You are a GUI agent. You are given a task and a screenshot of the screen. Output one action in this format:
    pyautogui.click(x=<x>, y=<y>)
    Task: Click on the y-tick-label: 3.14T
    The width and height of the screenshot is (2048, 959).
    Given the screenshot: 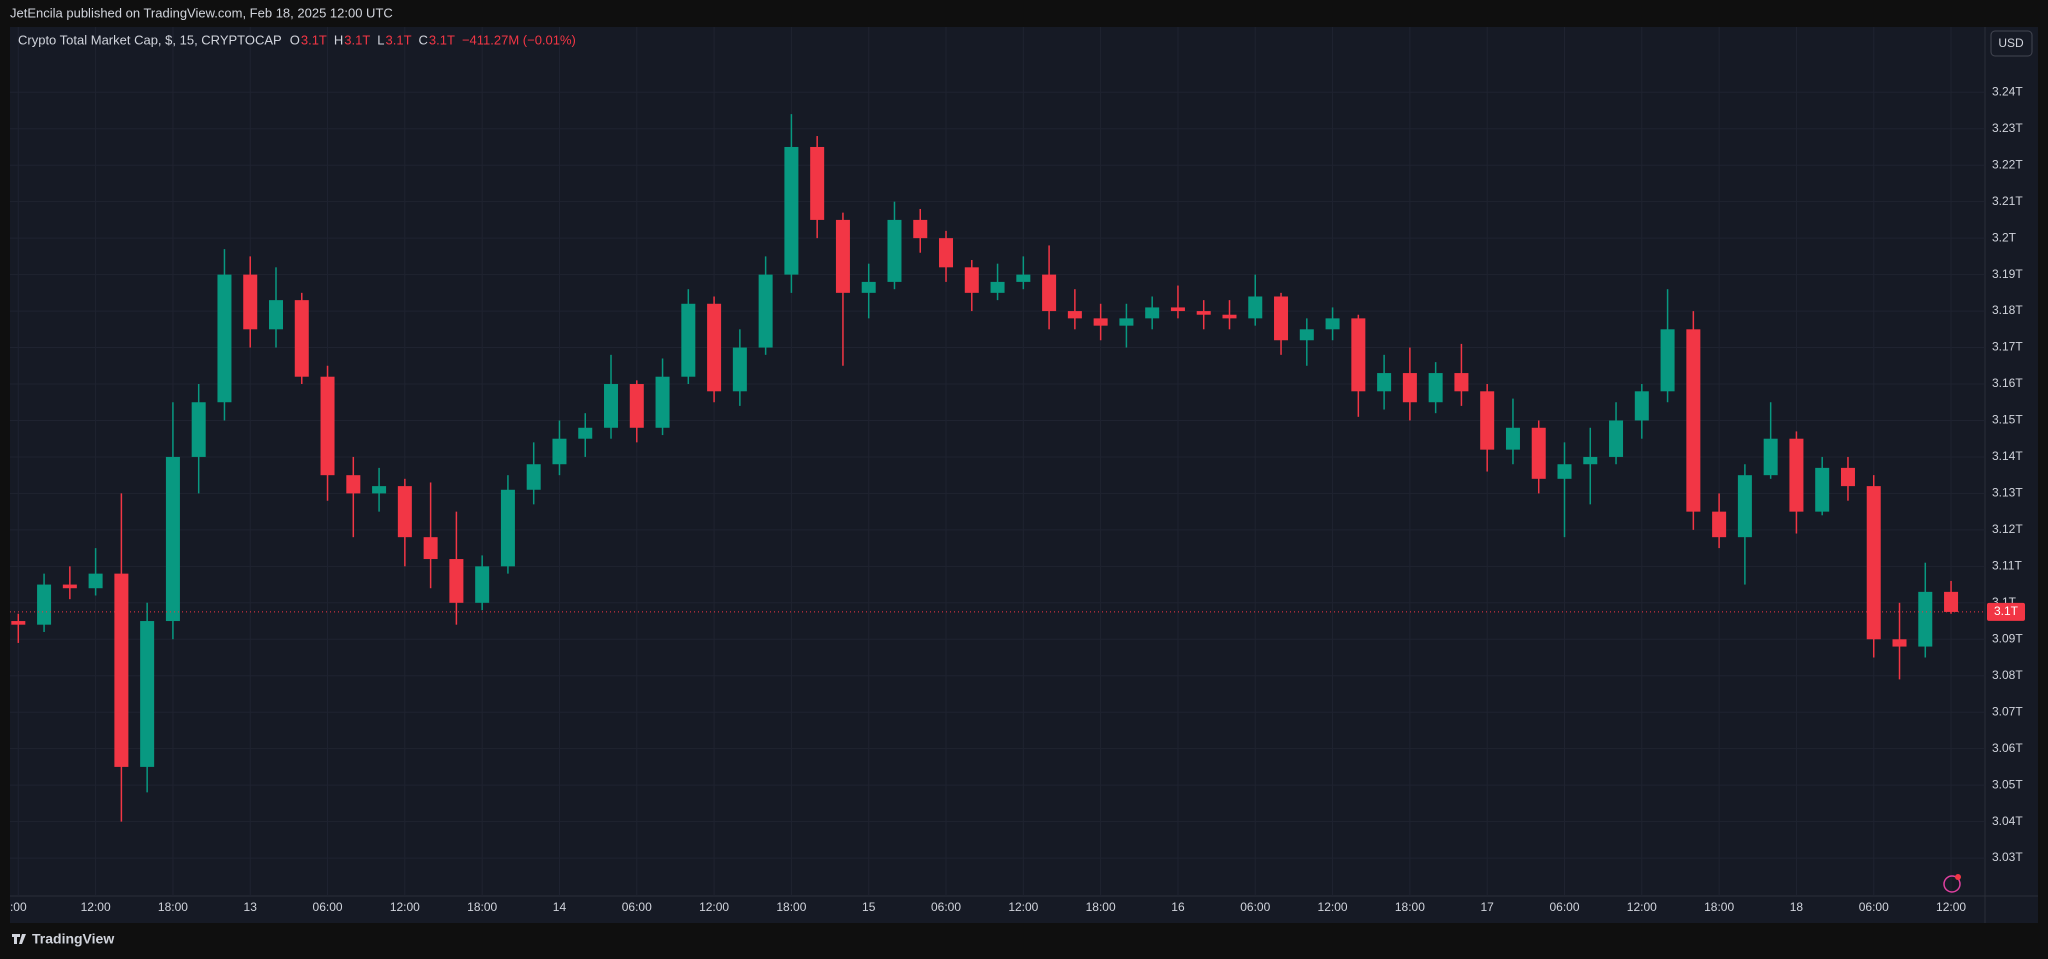 What is the action you would take?
    pyautogui.click(x=2007, y=456)
    